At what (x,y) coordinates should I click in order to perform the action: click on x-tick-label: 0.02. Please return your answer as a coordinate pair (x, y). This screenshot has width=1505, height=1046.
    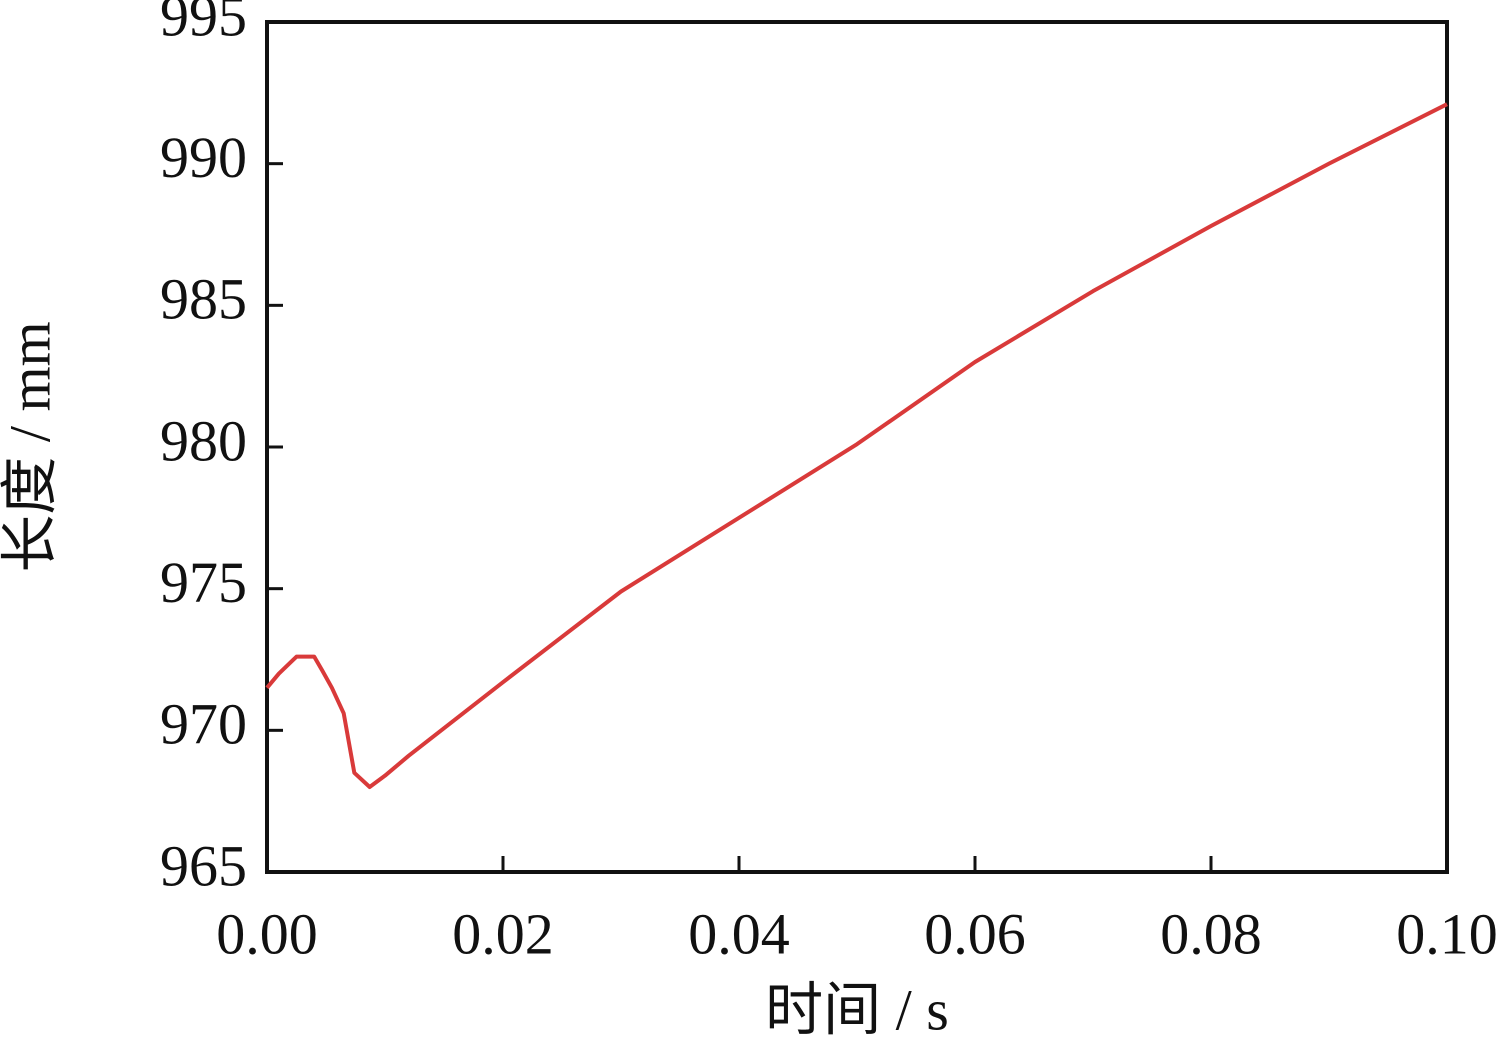
    Looking at the image, I should click on (503, 933).